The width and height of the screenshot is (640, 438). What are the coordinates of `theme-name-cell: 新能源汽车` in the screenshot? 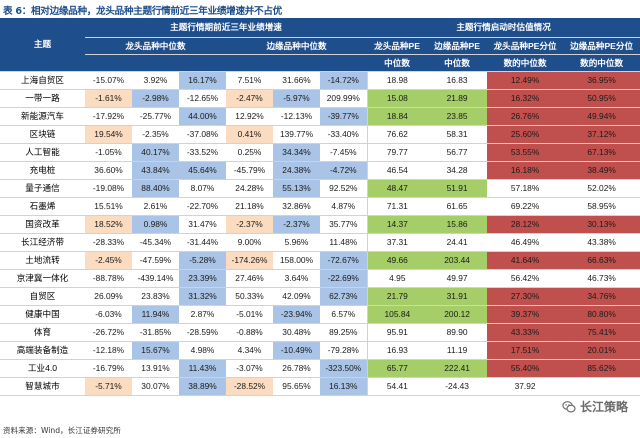 It's located at (42, 116).